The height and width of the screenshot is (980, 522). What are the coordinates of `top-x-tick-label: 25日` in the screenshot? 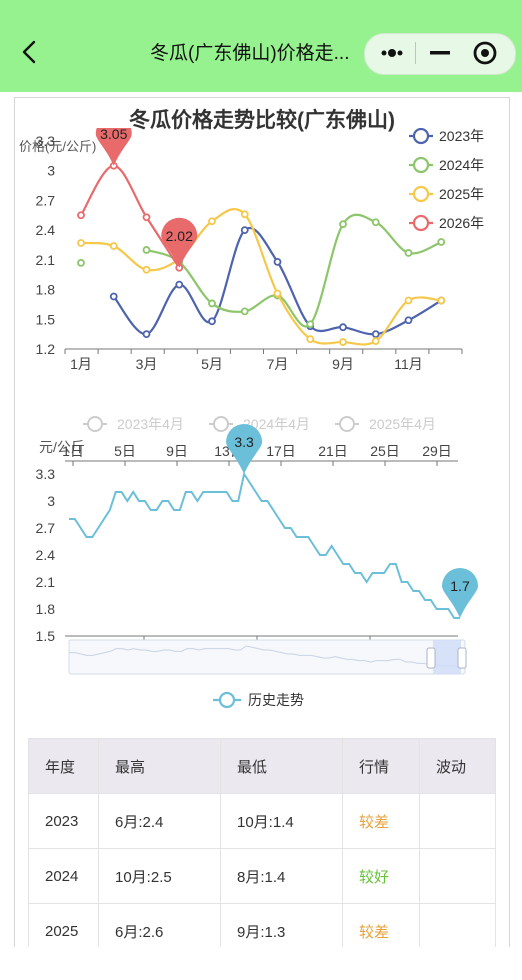 It's located at (385, 451).